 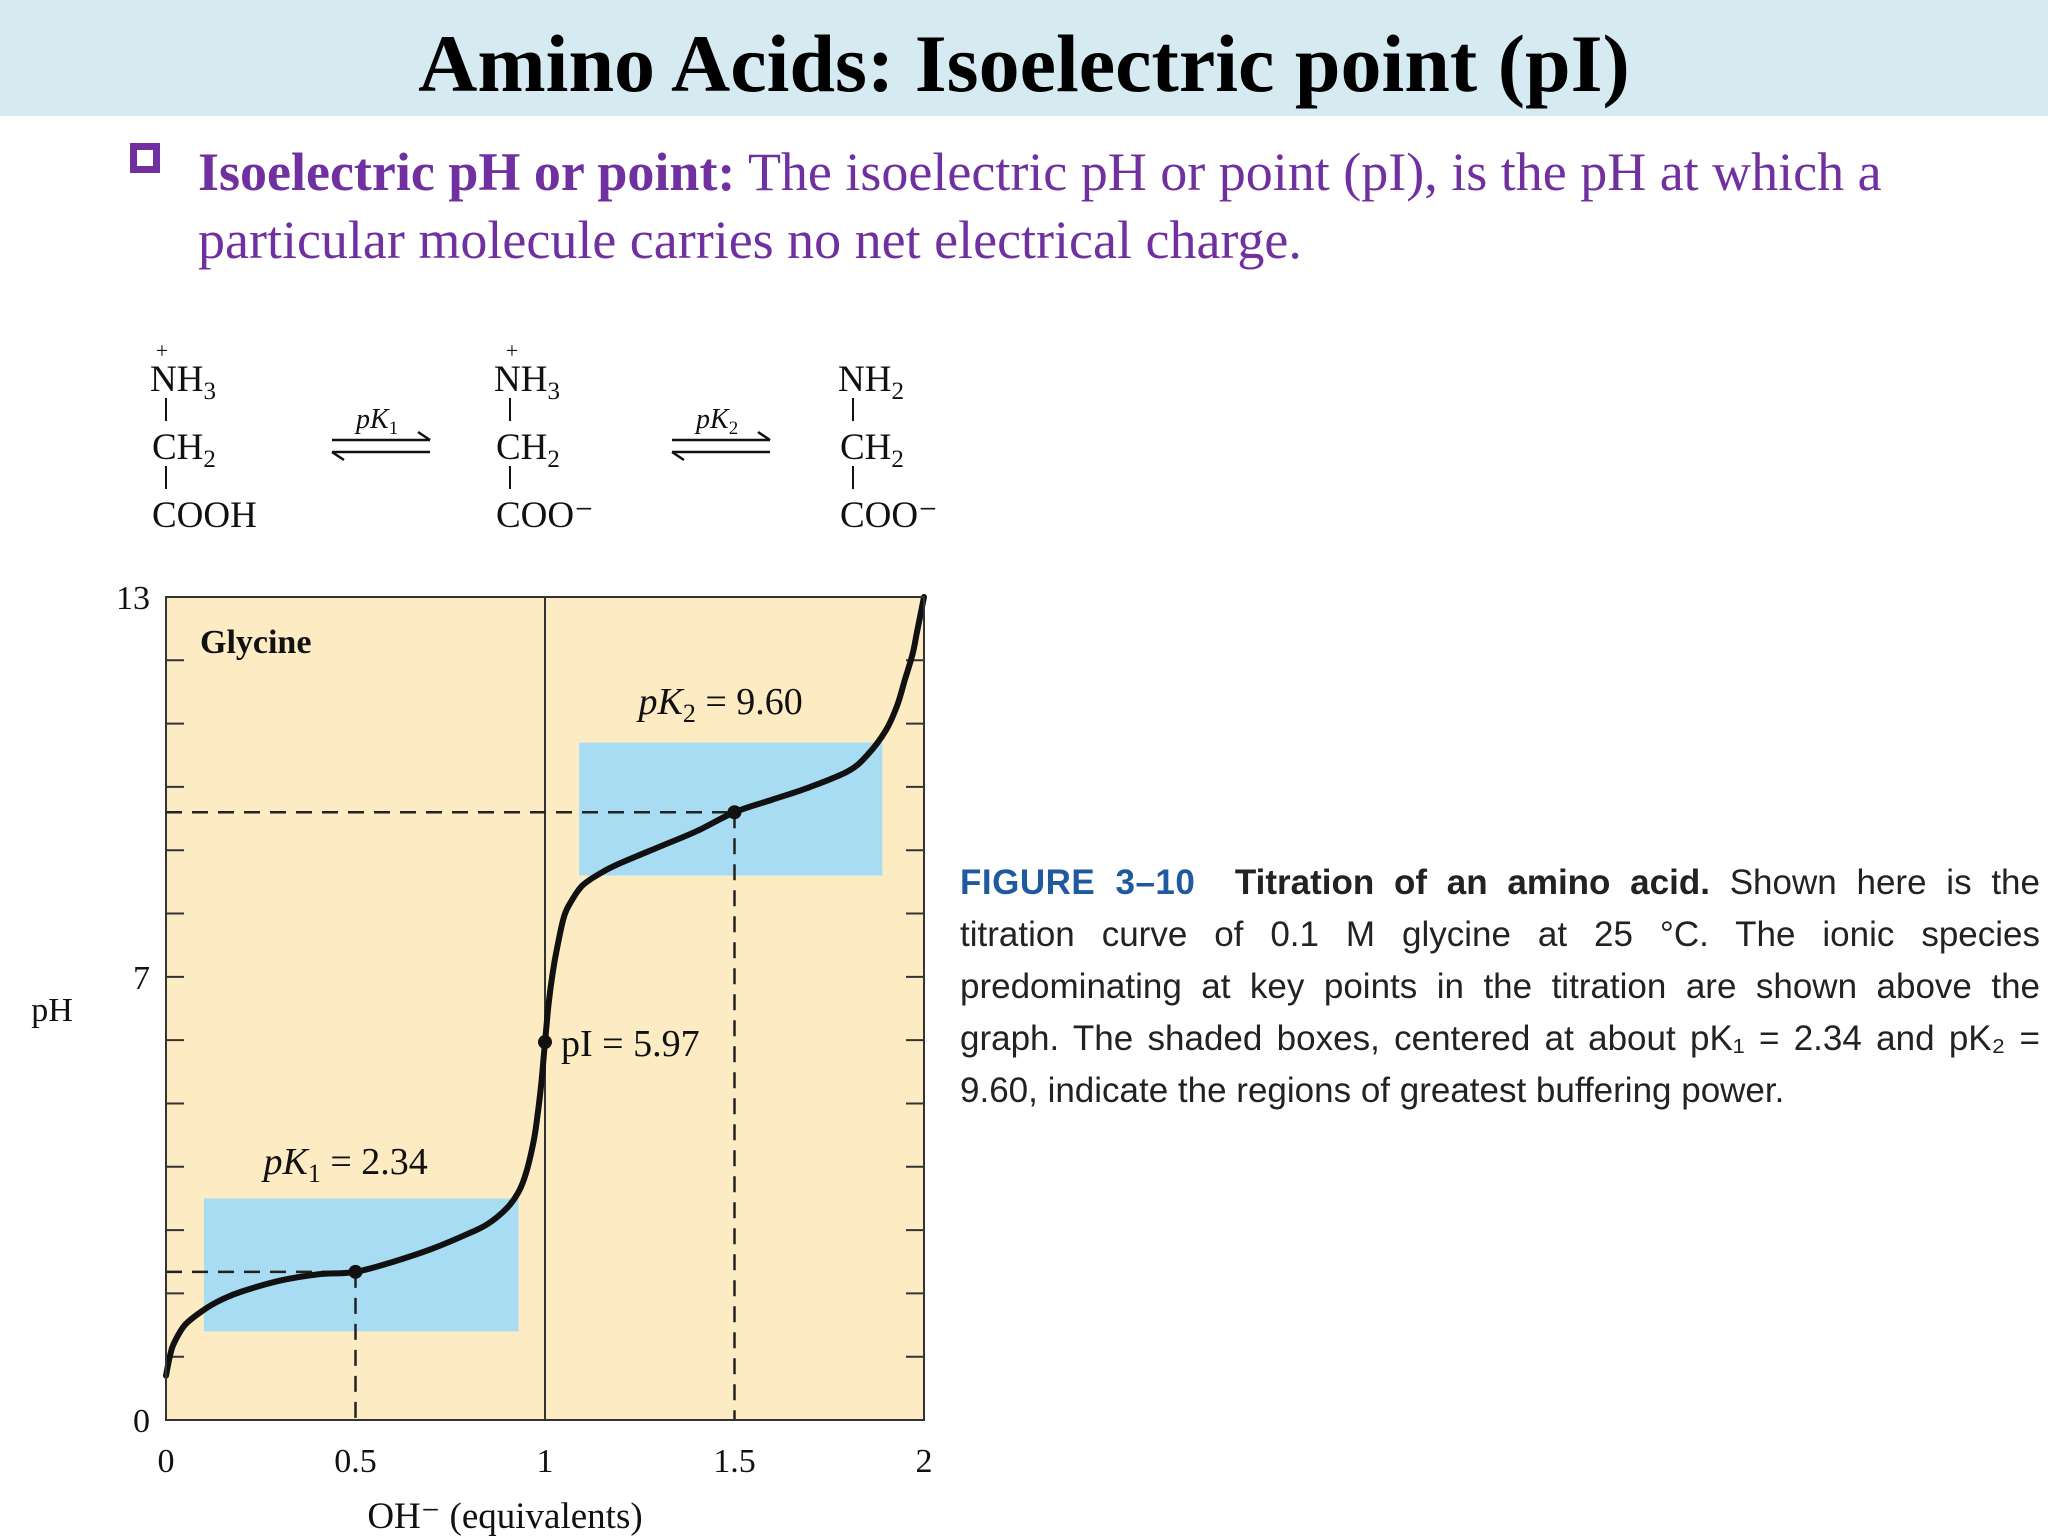 I want to click on x-tick-label: 2, so click(x=924, y=1461).